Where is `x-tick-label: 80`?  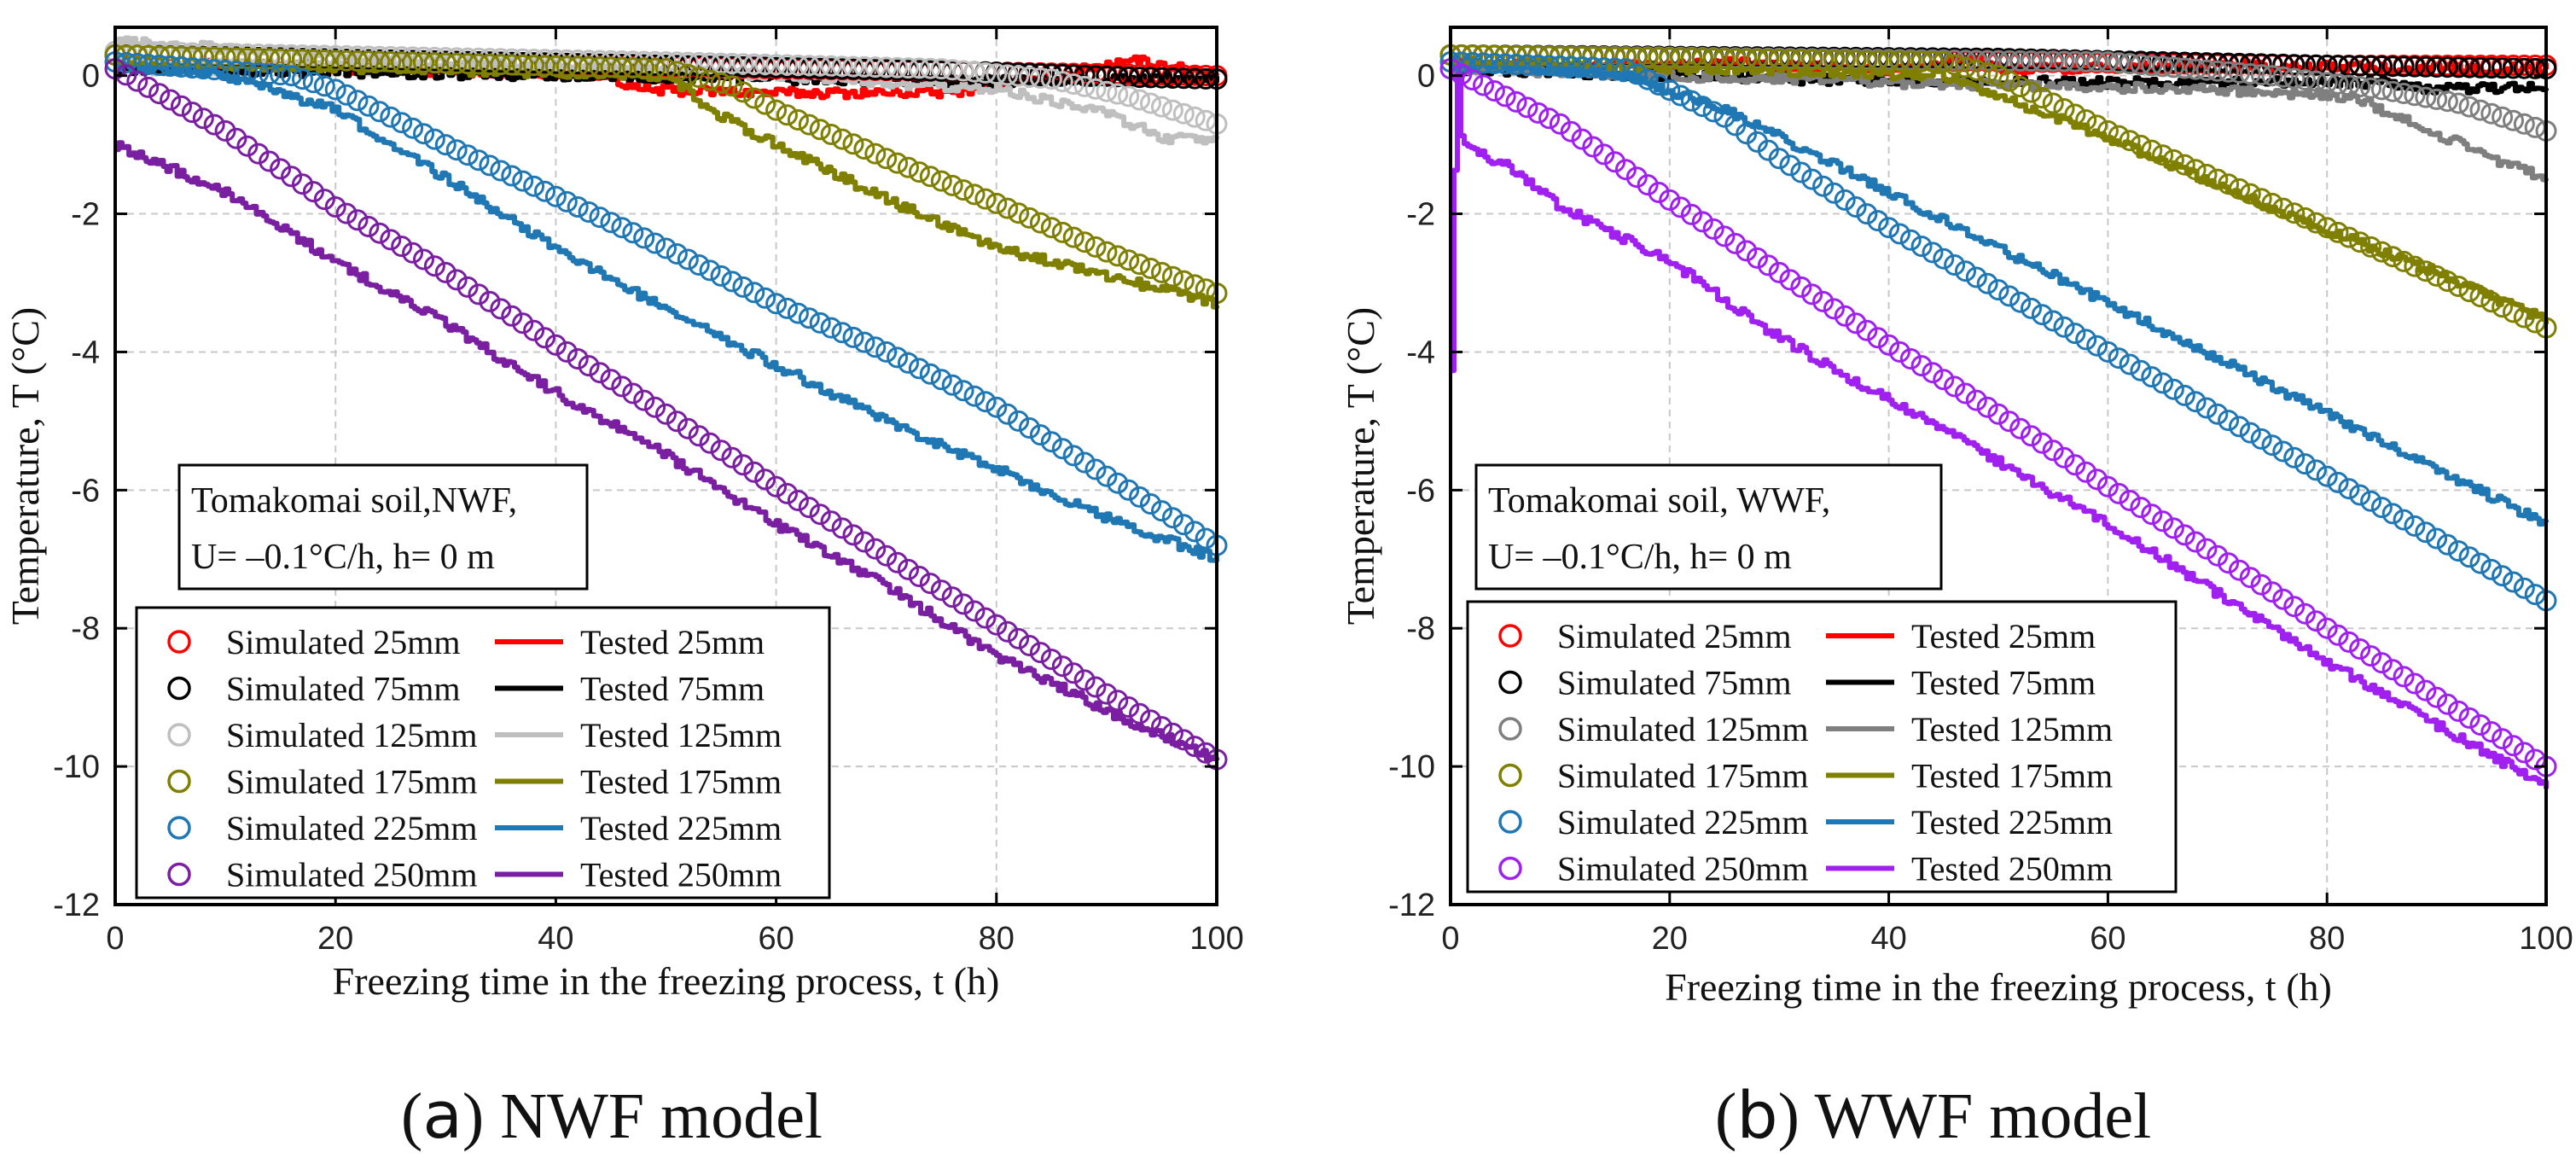 x-tick-label: 80 is located at coordinates (997, 939).